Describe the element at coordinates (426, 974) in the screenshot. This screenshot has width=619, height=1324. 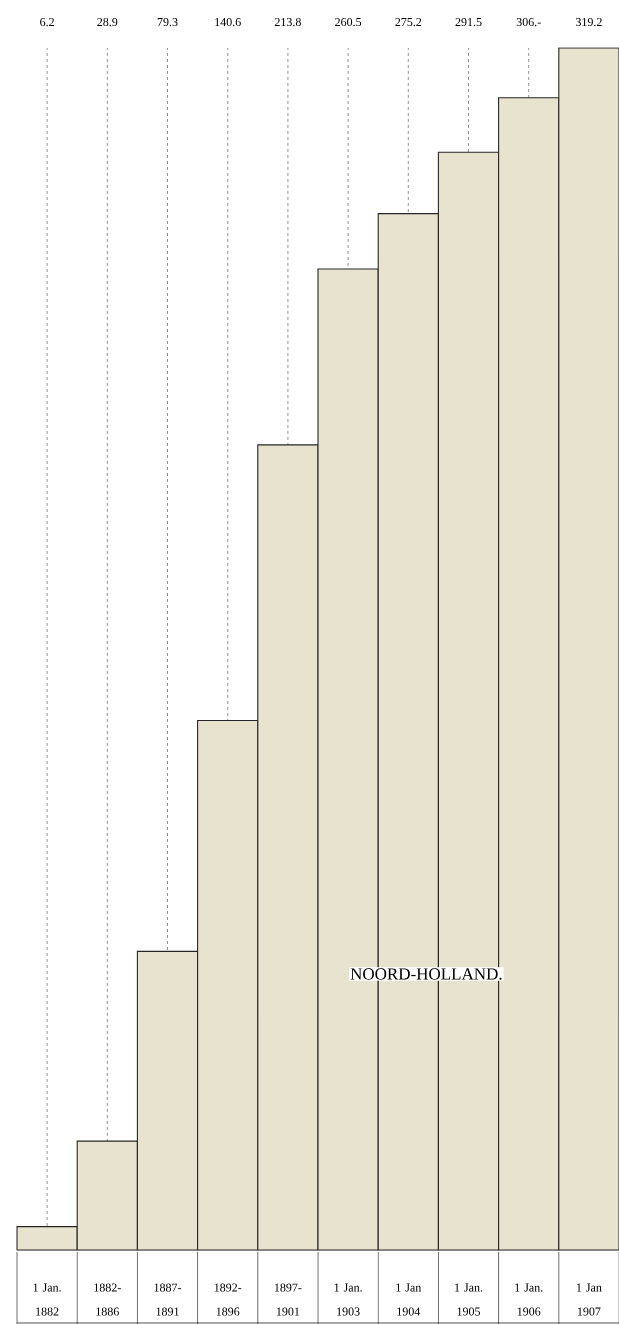
I see `text: NOORD-HOLLAND.` at that location.